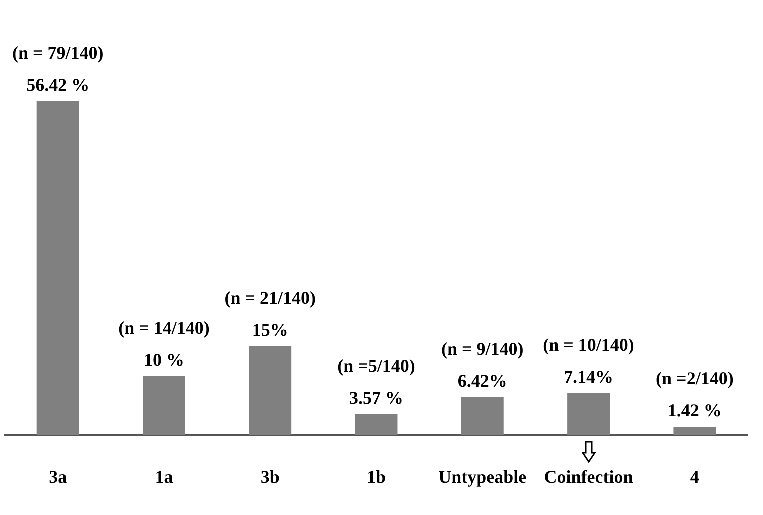  I want to click on data-label: 7.14%, so click(589, 376).